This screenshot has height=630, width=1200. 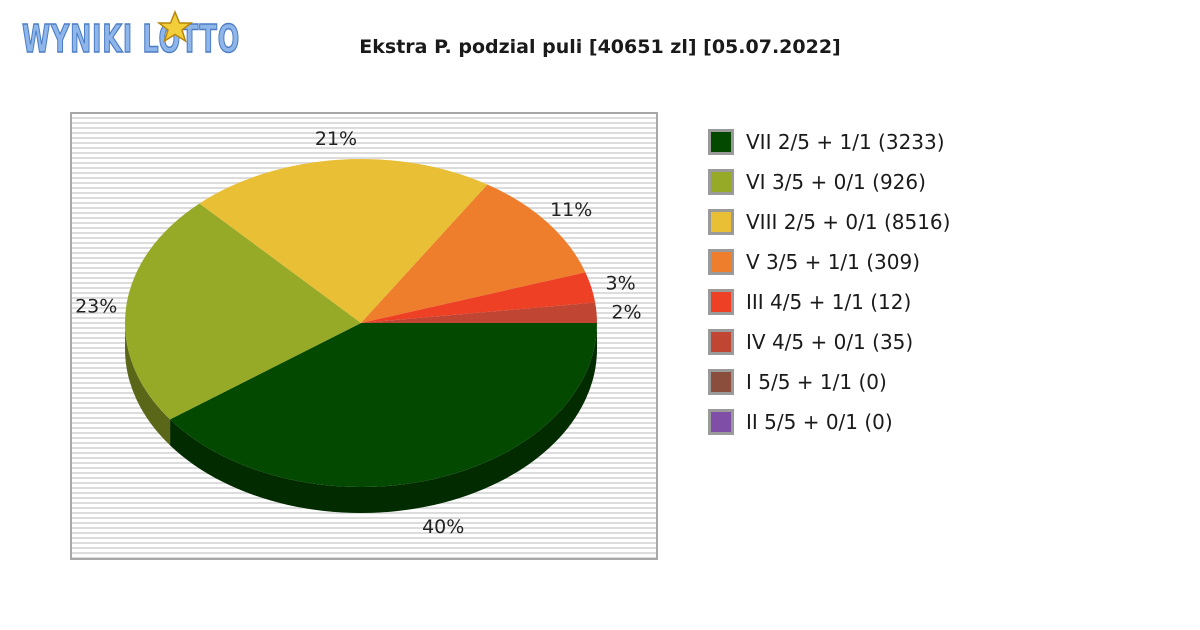 What do you see at coordinates (836, 182) in the screenshot?
I see `legend-label: VI 3/5 + 0/1 (926)` at bounding box center [836, 182].